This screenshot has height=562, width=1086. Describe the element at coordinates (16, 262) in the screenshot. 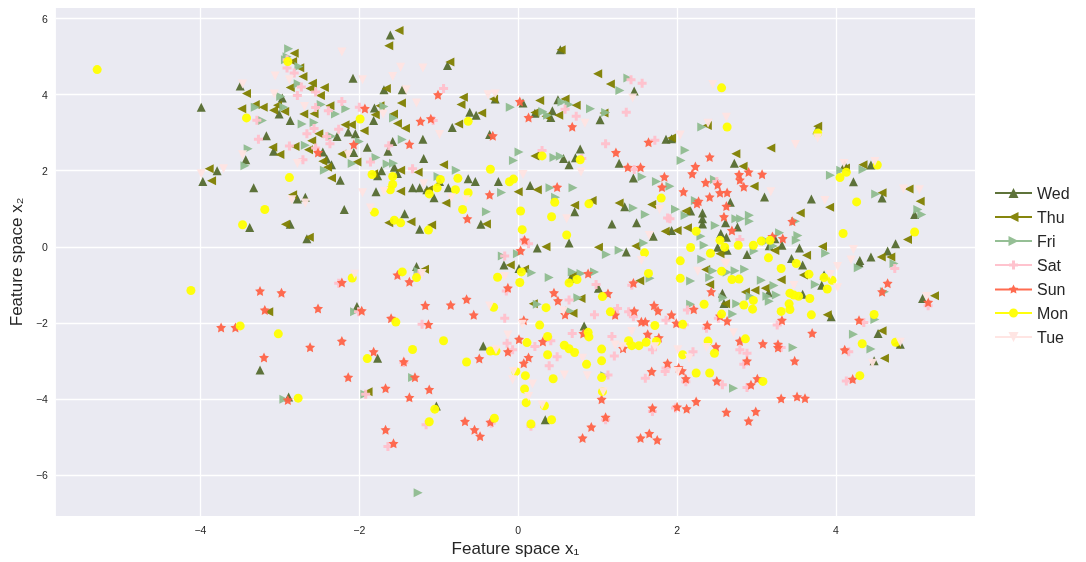

I see `y-axis-title: Feature space x₂` at that location.